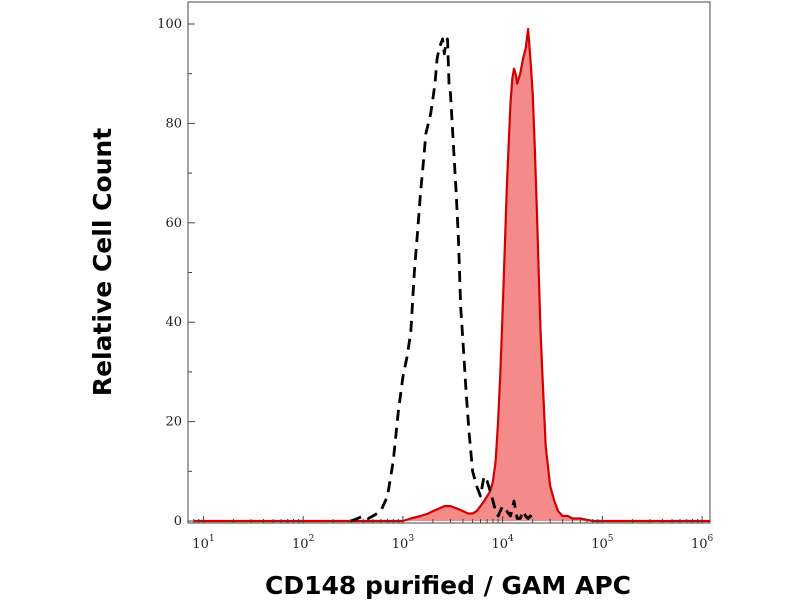  Describe the element at coordinates (602, 543) in the screenshot. I see `x-tick-label: 10⁵` at that location.